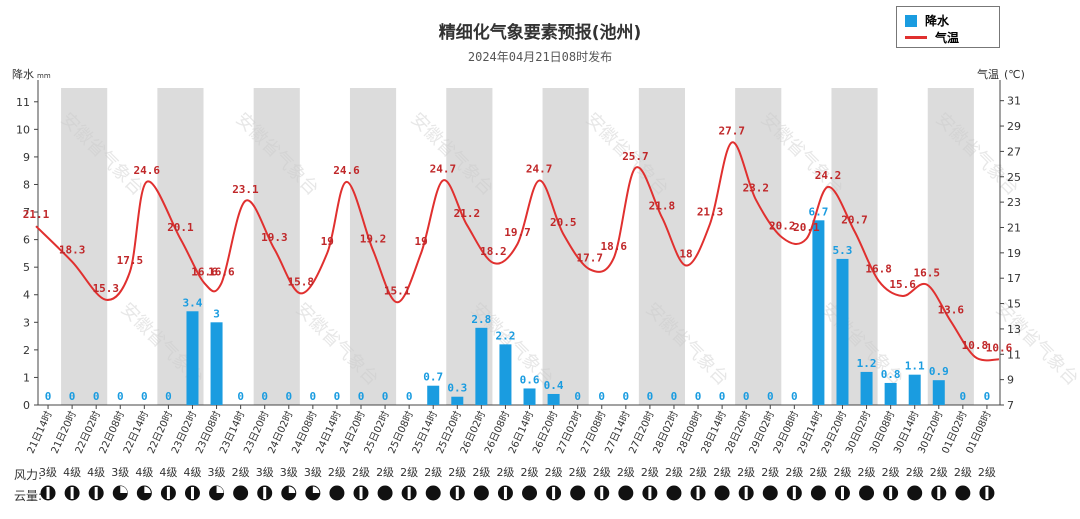 The image size is (1080, 519). What do you see at coordinates (635, 156) in the screenshot?
I see `temperature-value-label: 25.7` at bounding box center [635, 156].